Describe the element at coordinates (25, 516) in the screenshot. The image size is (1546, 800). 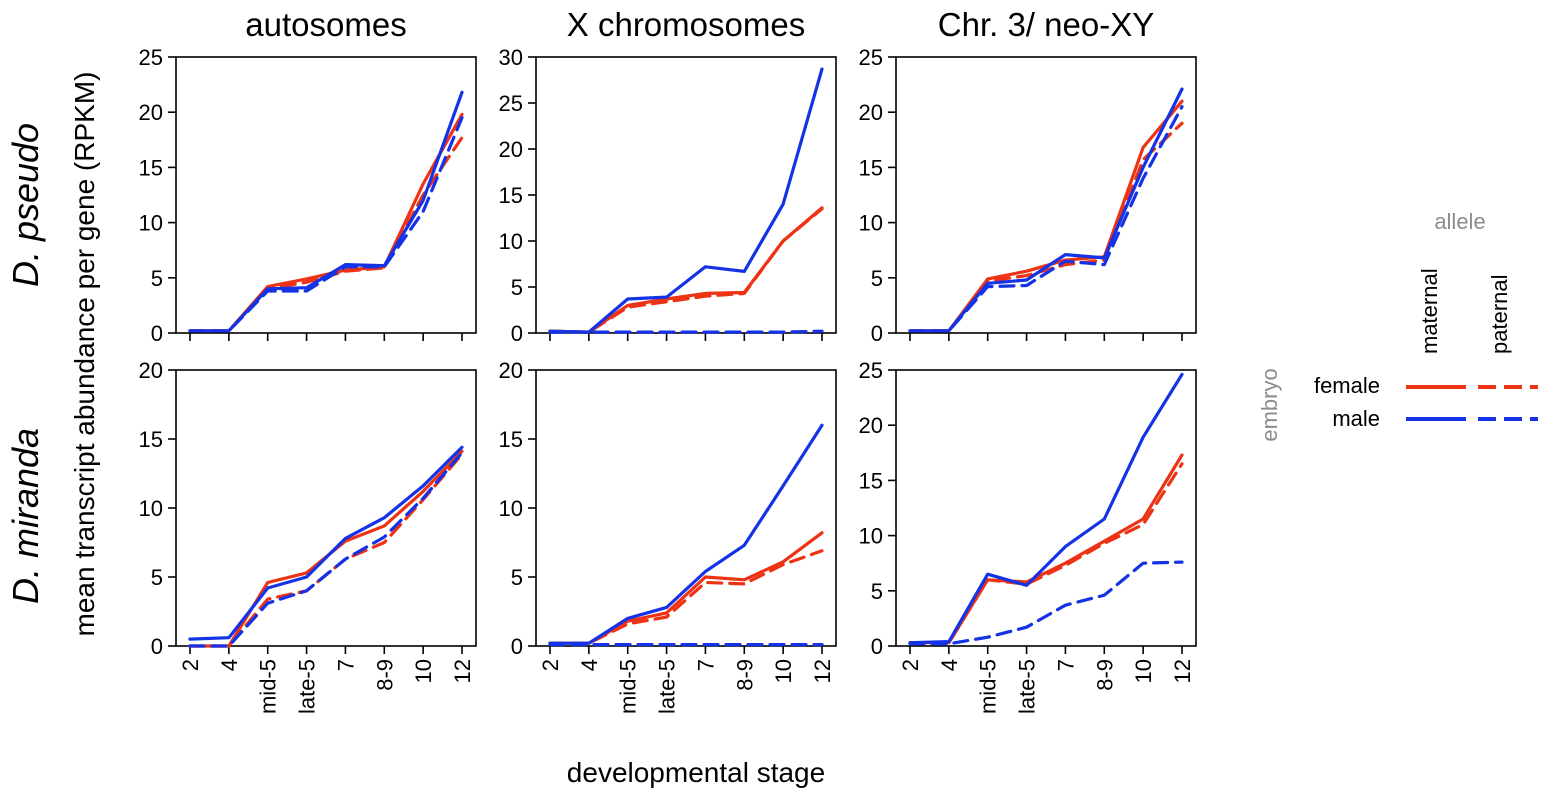
I see `row-label-d-miranda: D. miranda` at that location.